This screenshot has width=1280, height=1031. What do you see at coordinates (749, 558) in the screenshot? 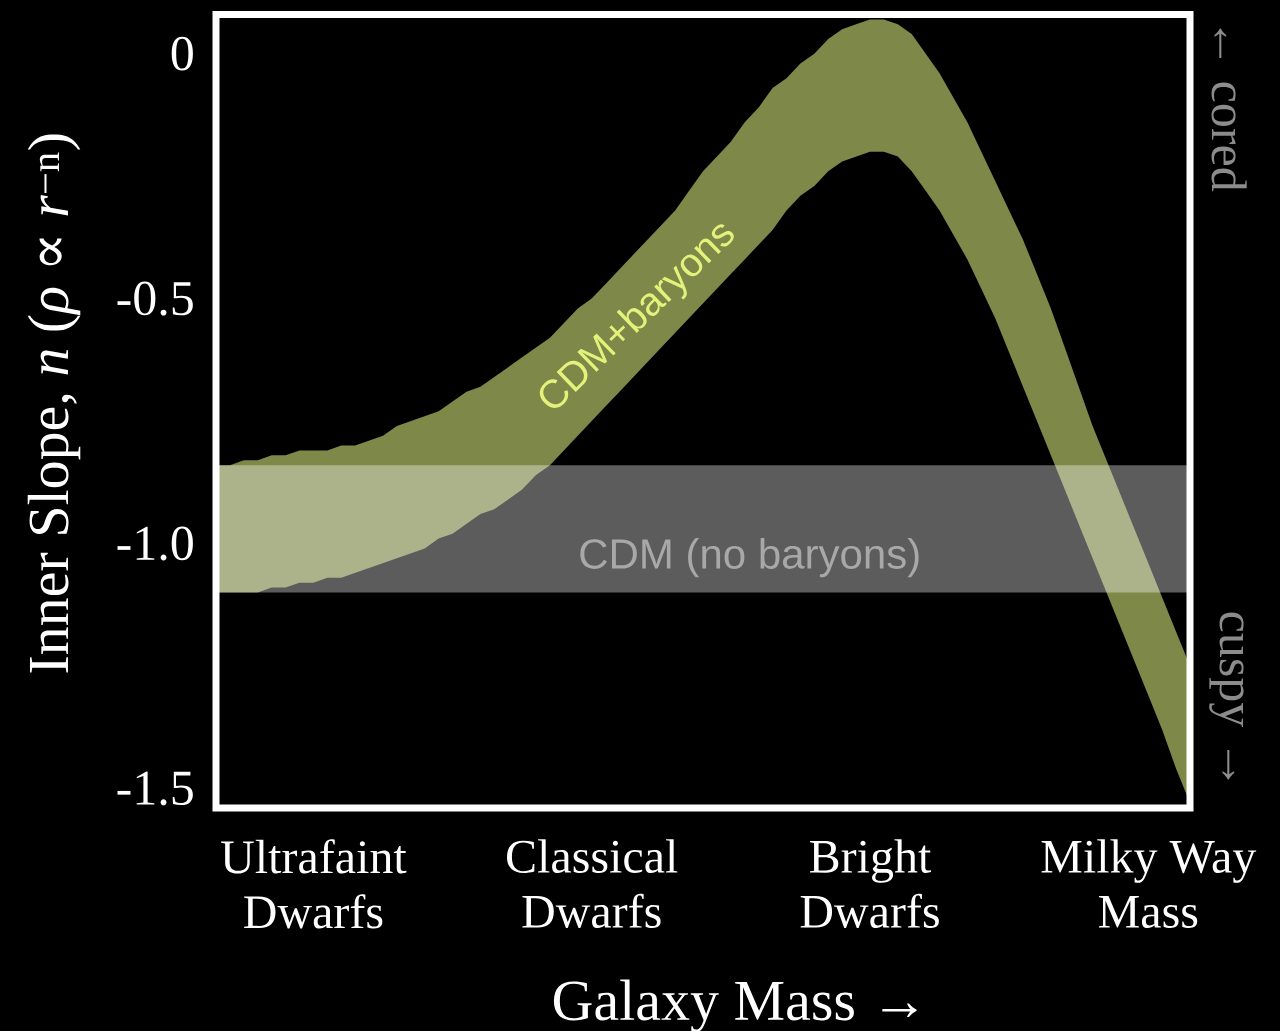
I see `band-label: CDM (no baryons)` at bounding box center [749, 558].